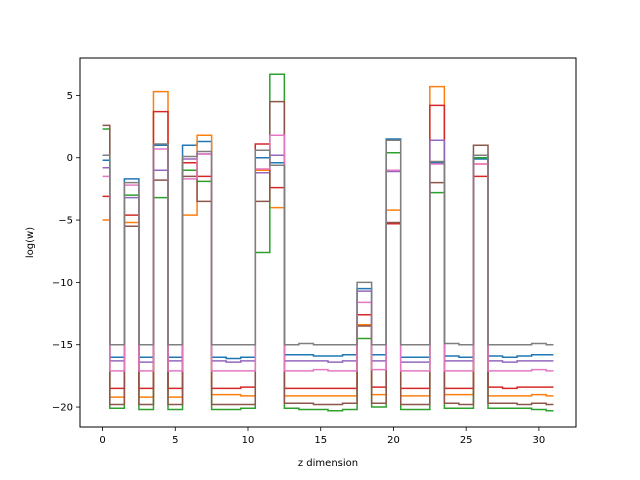 The width and height of the screenshot is (640, 480). What do you see at coordinates (62, 283) in the screenshot?
I see `y-tick-label: −10` at bounding box center [62, 283].